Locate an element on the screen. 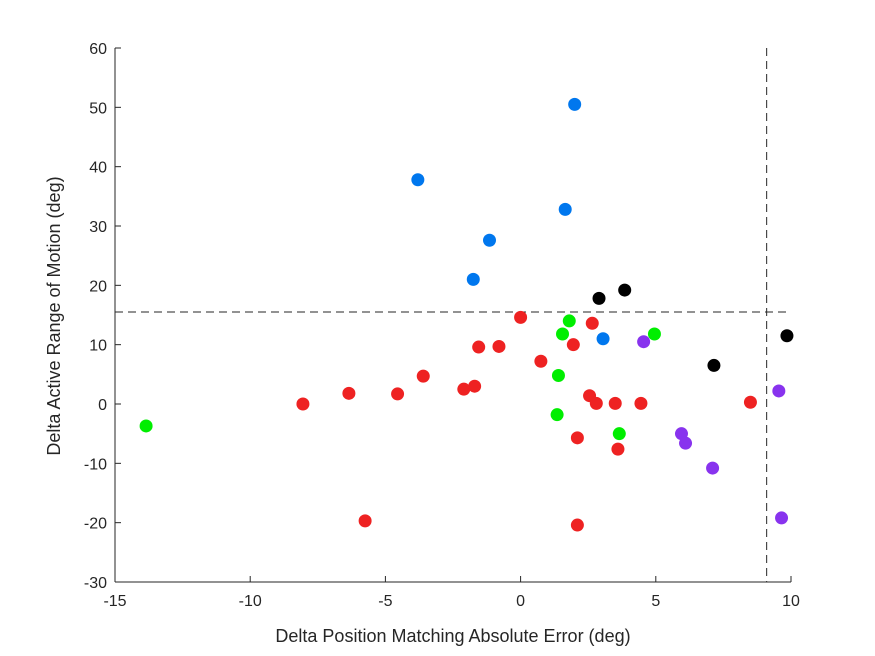 The image size is (875, 656). y-tick-label: 50 is located at coordinates (98, 108).